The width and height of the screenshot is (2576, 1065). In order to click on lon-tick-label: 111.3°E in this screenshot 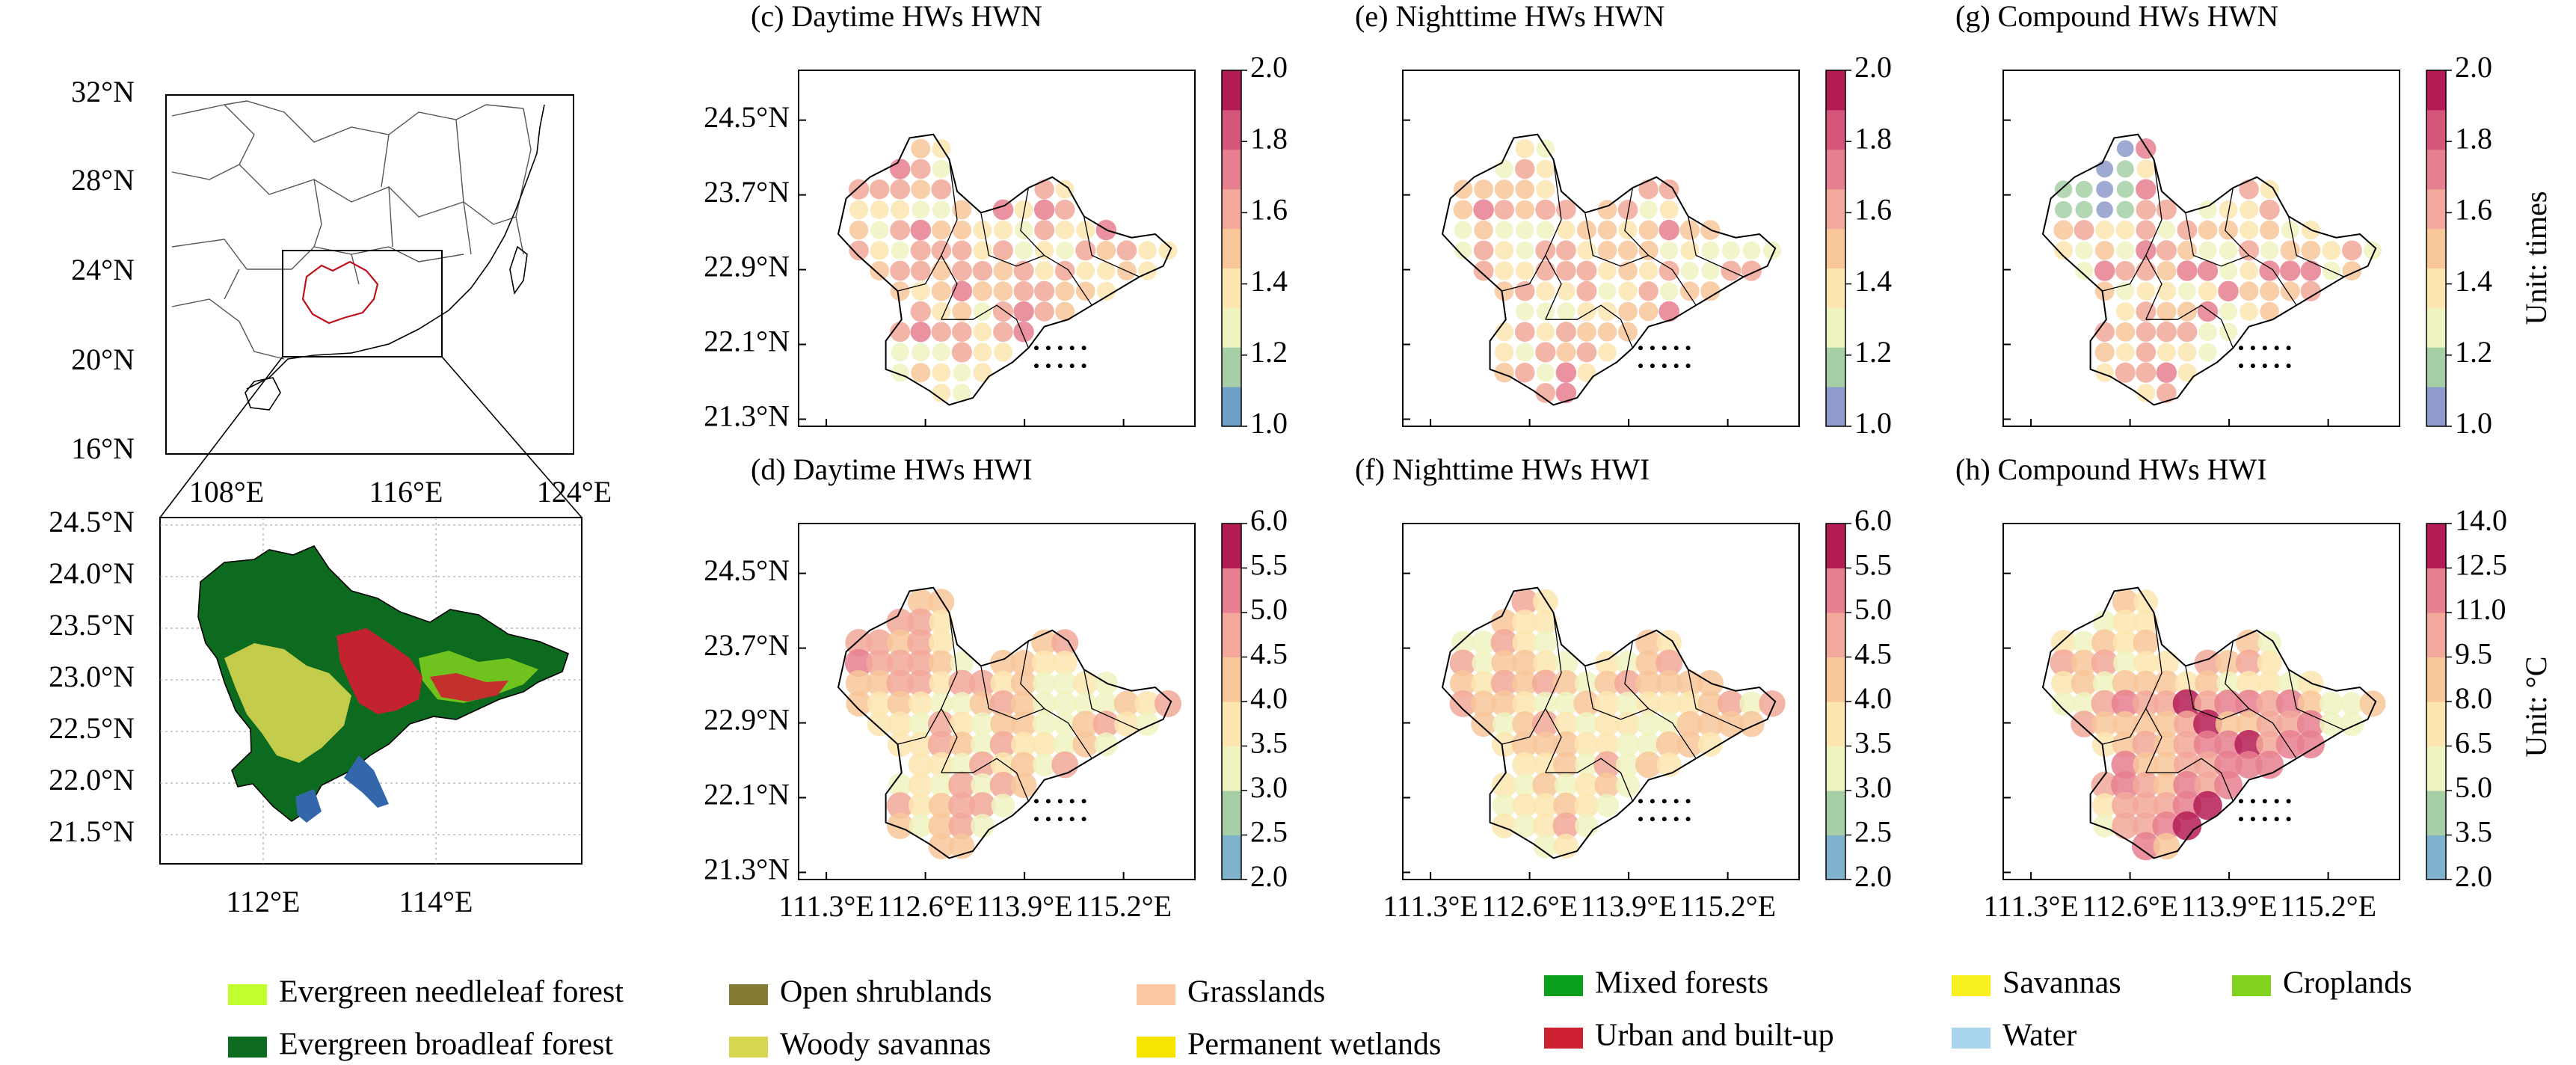, I will do `click(2030, 906)`.